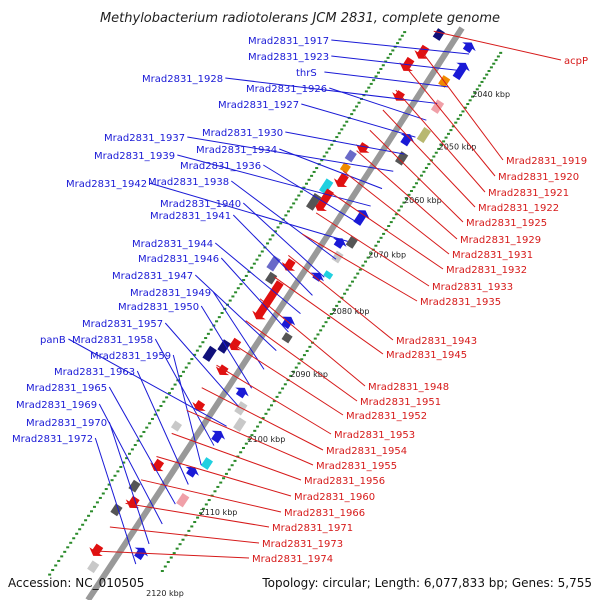 This screenshot has height=600, width=600. Describe the element at coordinates (66, 423) in the screenshot. I see `gene-label-left: Mrad2831_1970` at that location.